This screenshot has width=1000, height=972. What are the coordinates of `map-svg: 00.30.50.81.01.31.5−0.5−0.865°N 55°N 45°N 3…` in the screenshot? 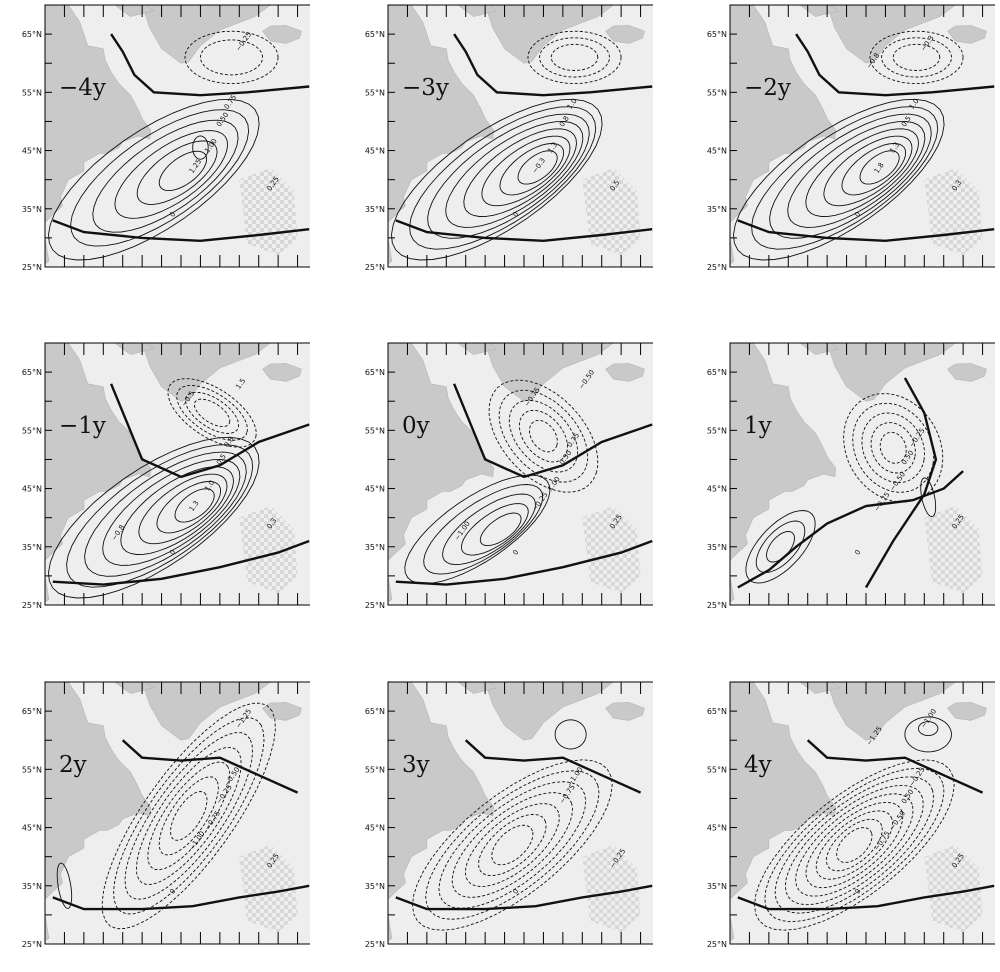 It's located at (155, 473).